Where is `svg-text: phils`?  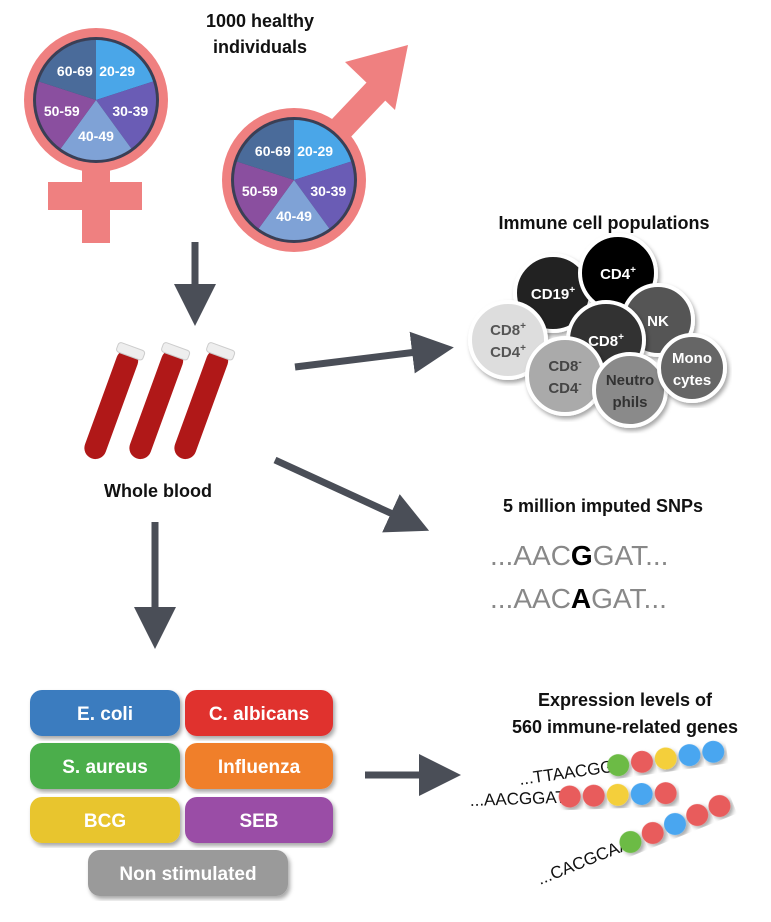
svg-text: phils is located at coordinates (629, 402).